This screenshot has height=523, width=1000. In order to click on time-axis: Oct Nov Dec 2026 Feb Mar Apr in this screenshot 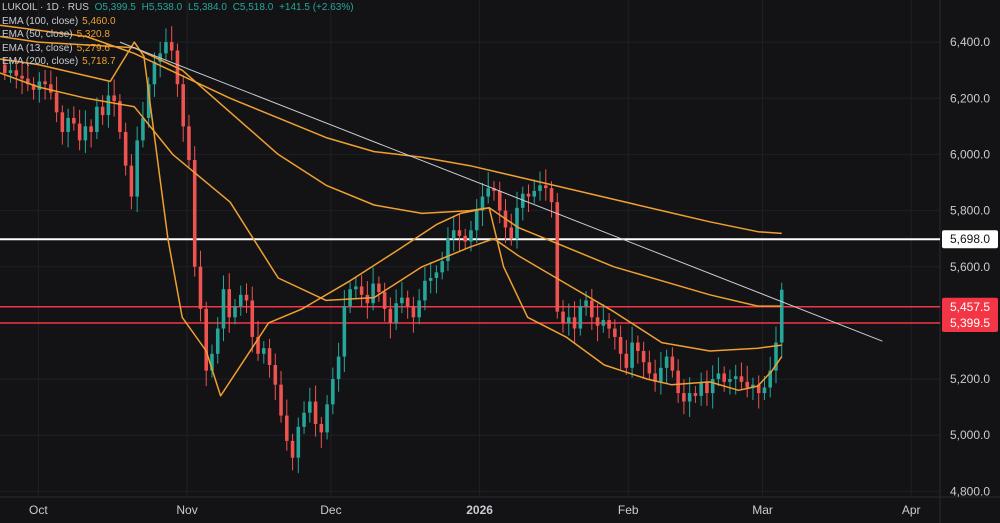, I will do `click(475, 510)`.